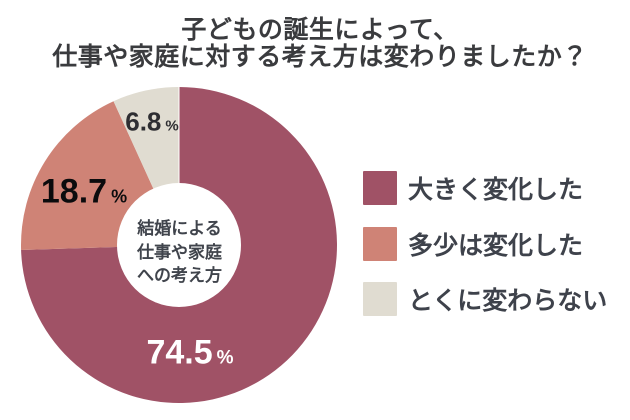 The width and height of the screenshot is (630, 420). I want to click on chart-title: 子どもの誕生によって、 仕事や家庭に対する考え方は変わりましたか？, so click(317, 44).